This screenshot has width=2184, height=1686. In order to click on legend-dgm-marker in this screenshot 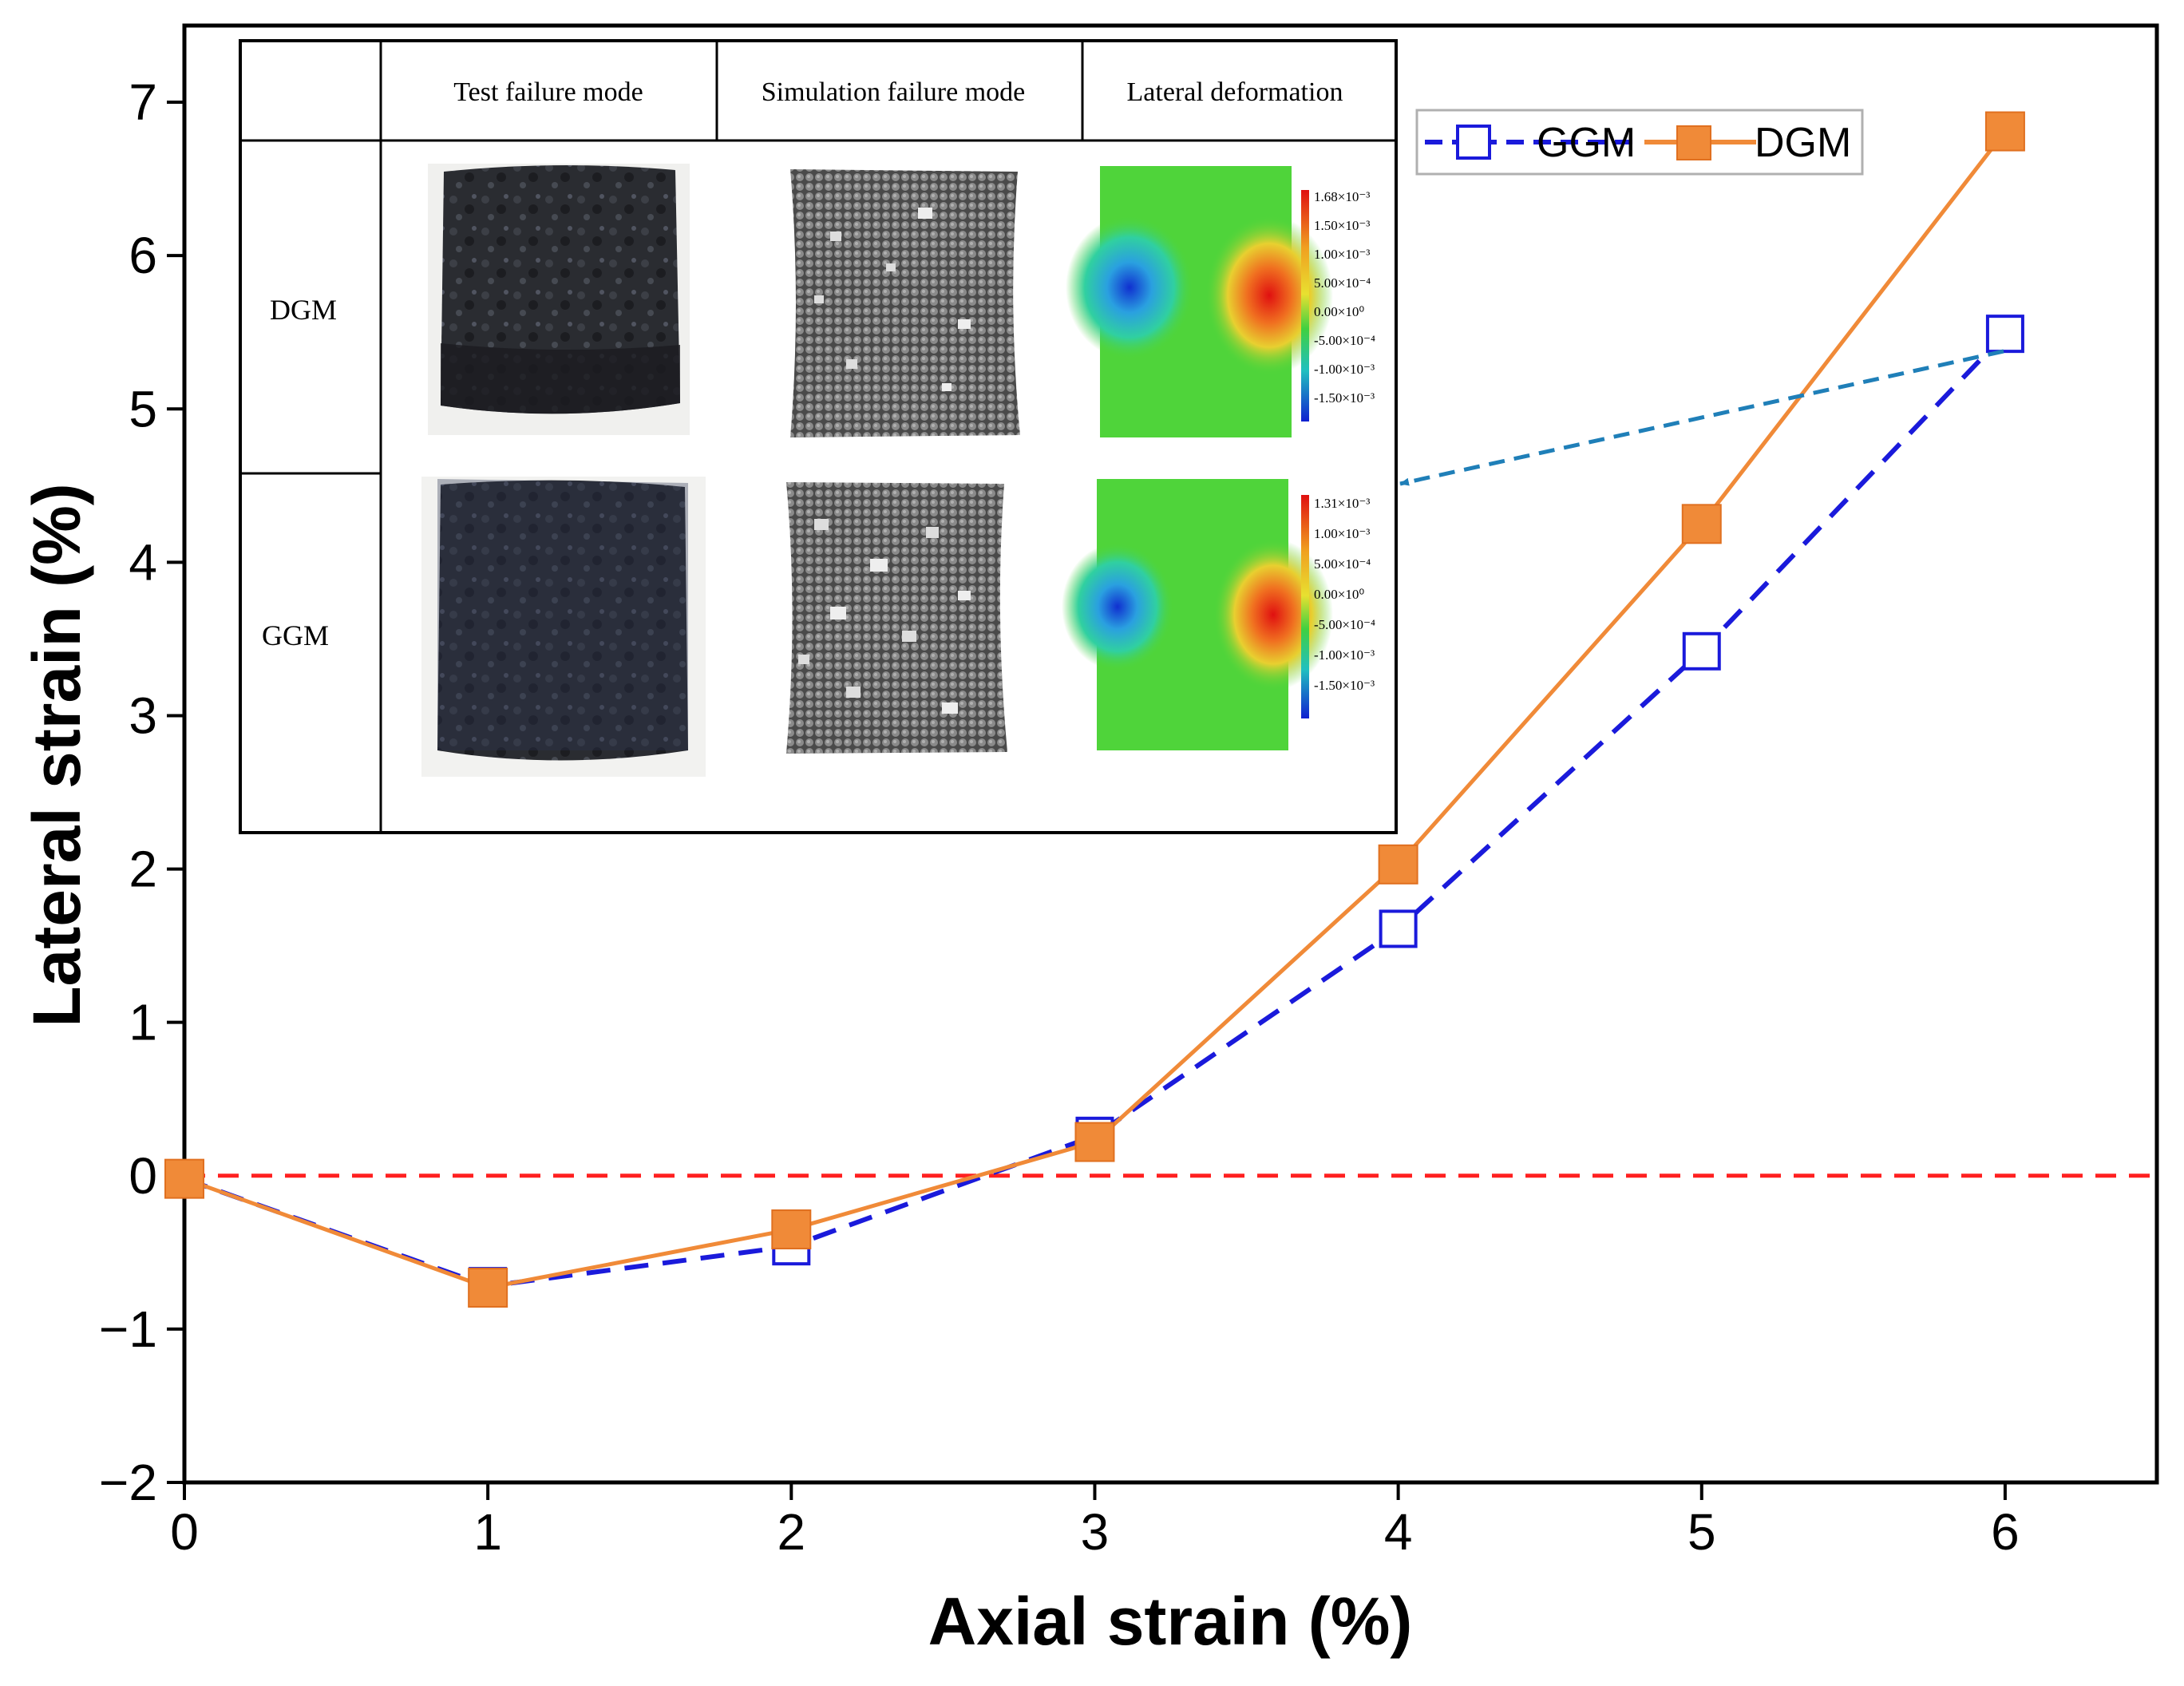, I will do `click(1694, 142)`.